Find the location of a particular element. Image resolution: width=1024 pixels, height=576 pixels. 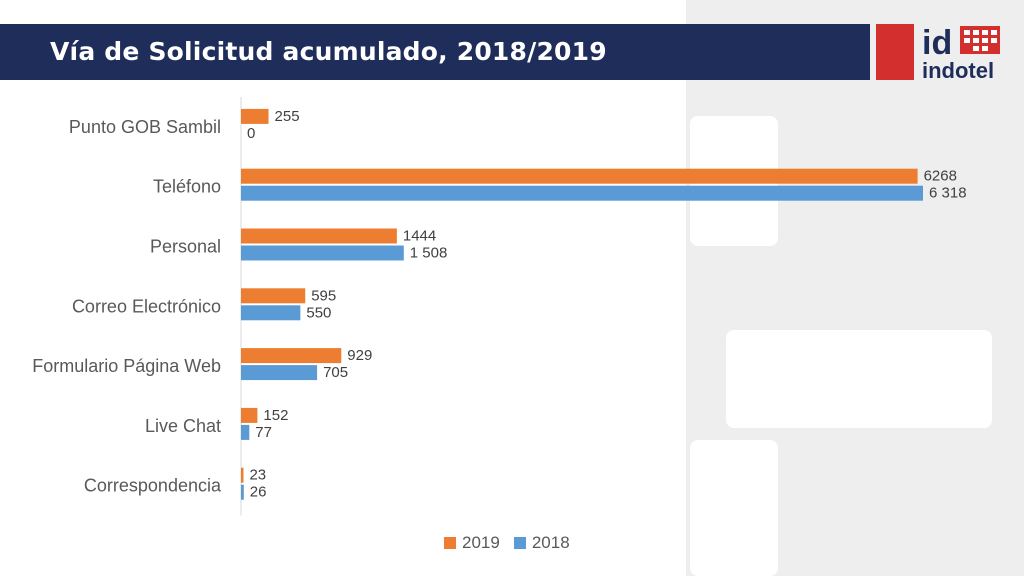

data-label-2018: 0 is located at coordinates (251, 133).